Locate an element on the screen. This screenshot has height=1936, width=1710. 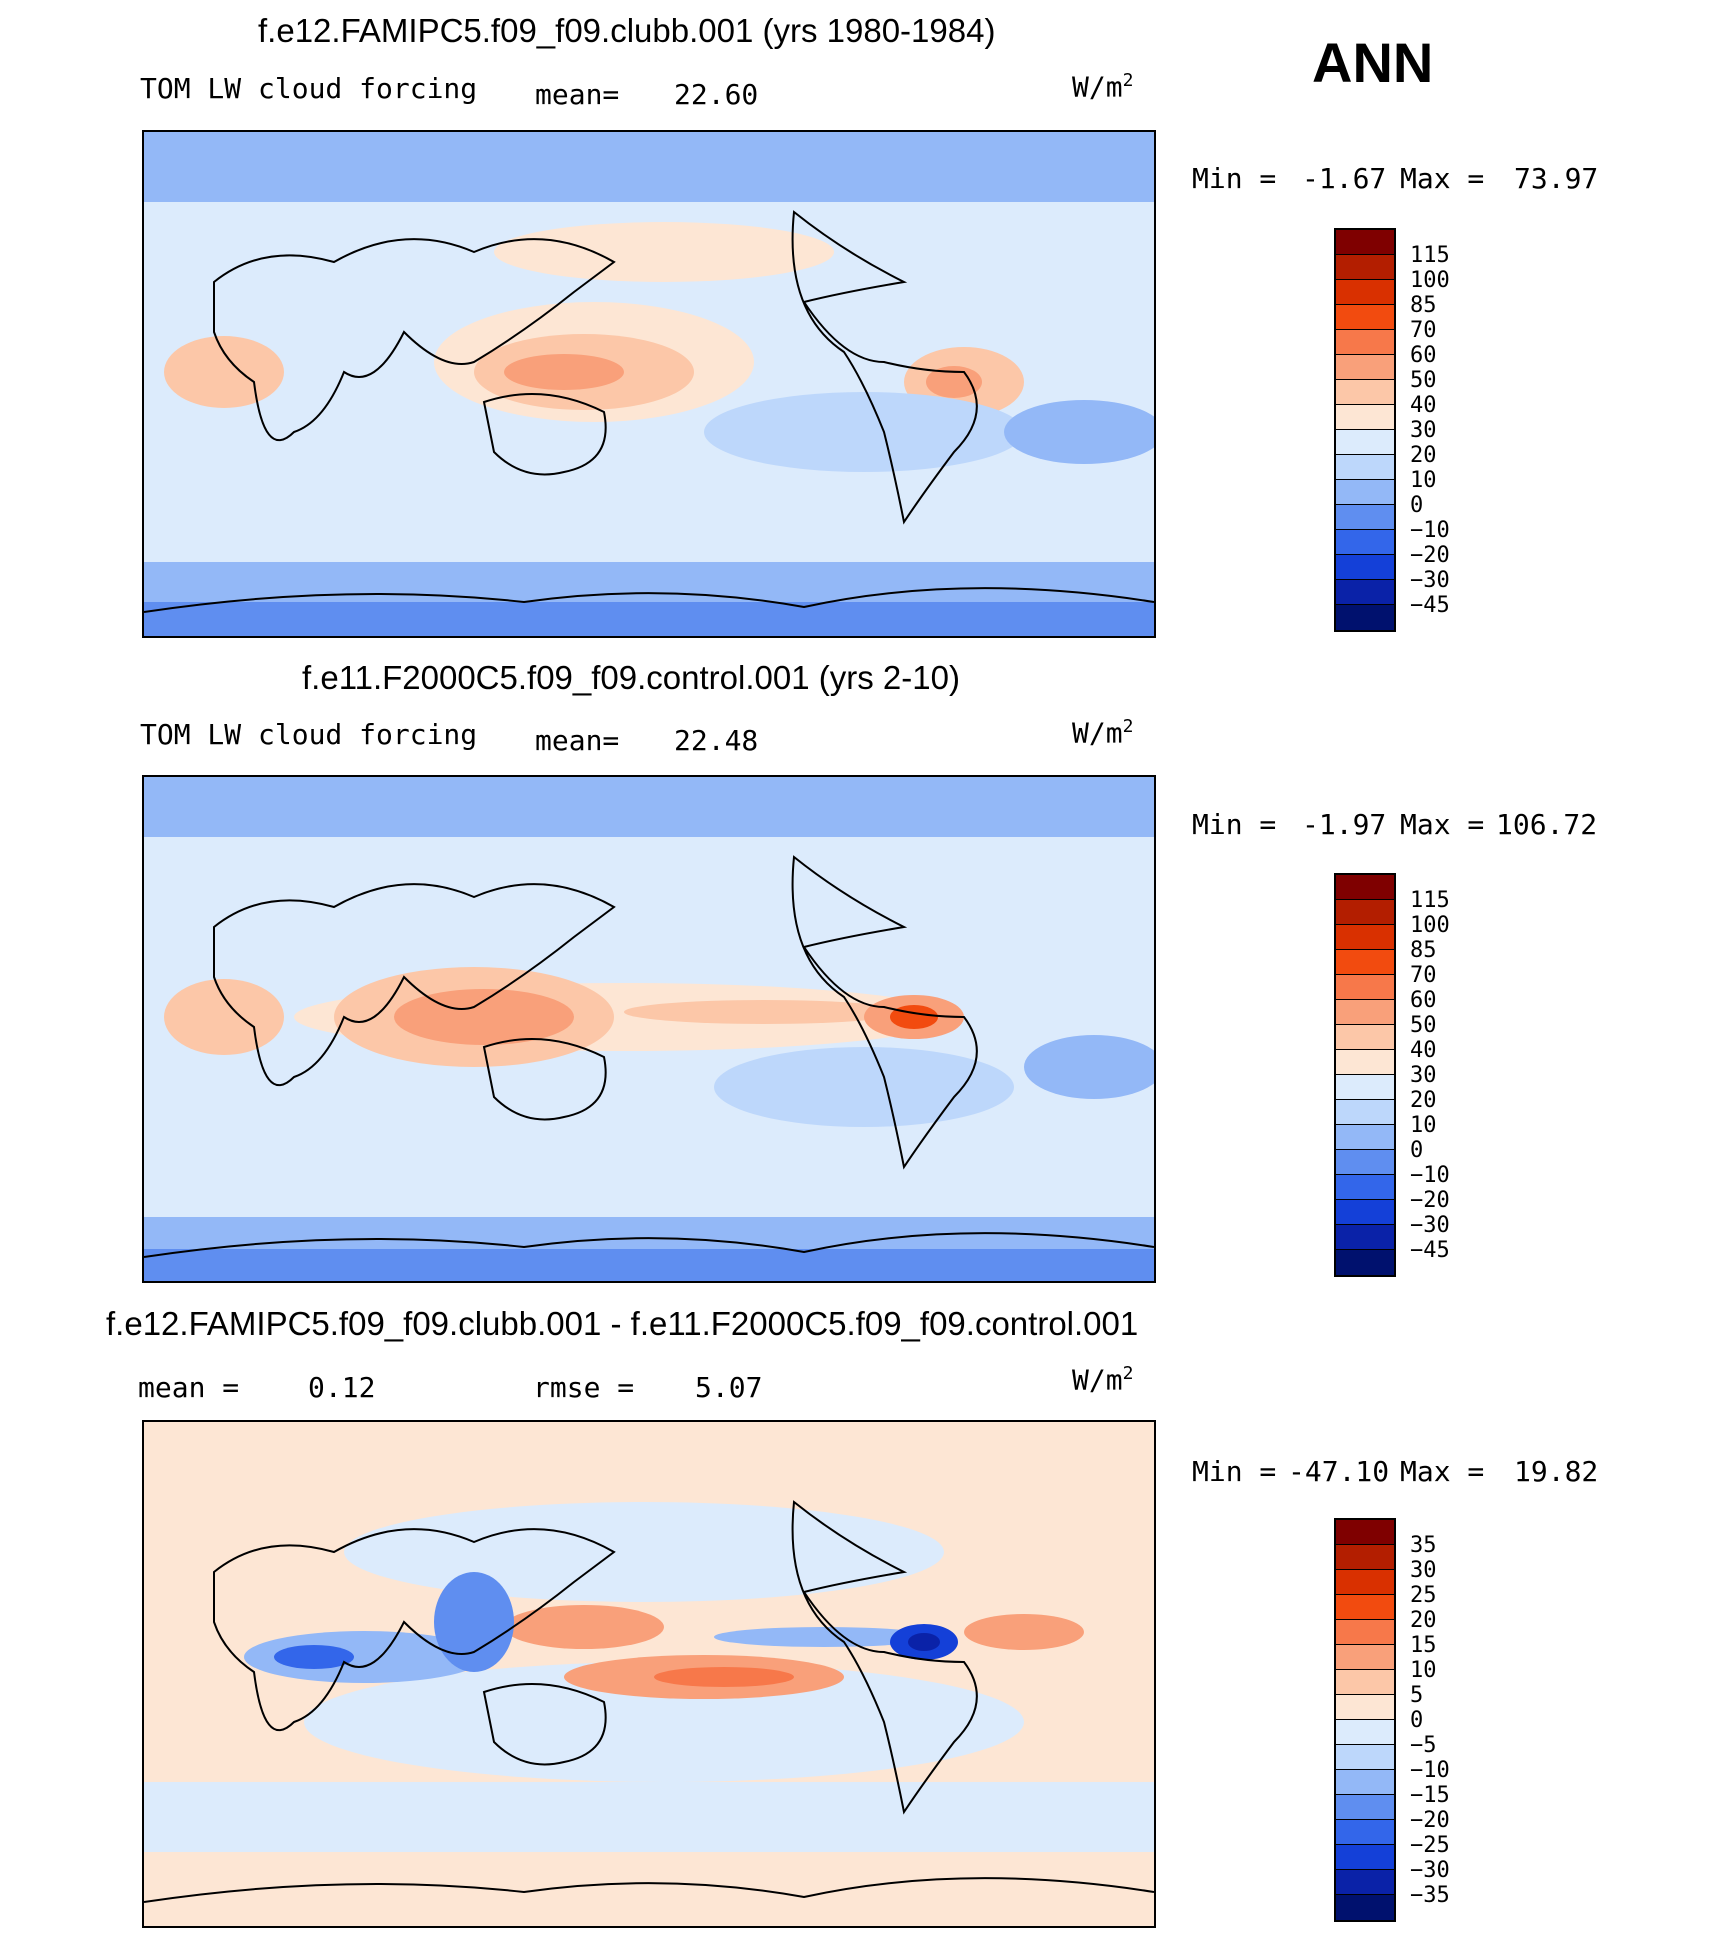
panel-2-mean-value: 22.48 is located at coordinates (716, 740).